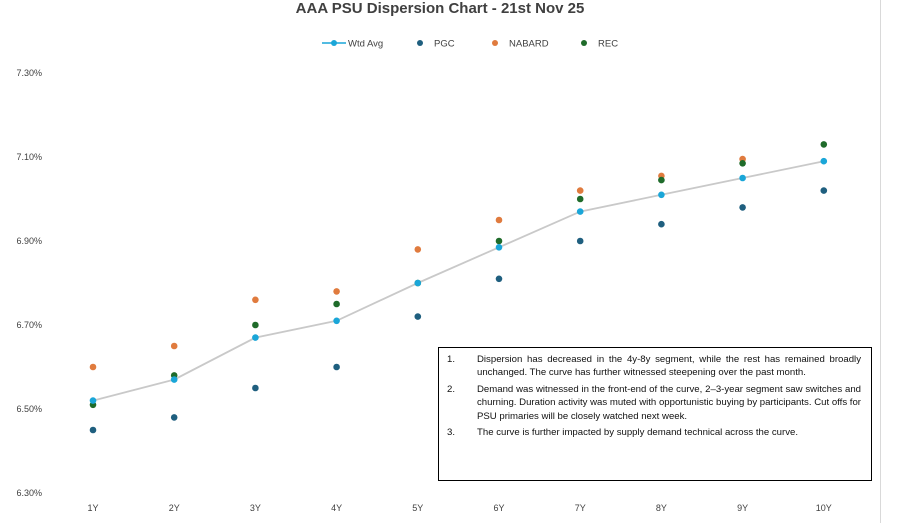  What do you see at coordinates (495, 43) in the screenshot?
I see `legend-marker-nabard` at bounding box center [495, 43].